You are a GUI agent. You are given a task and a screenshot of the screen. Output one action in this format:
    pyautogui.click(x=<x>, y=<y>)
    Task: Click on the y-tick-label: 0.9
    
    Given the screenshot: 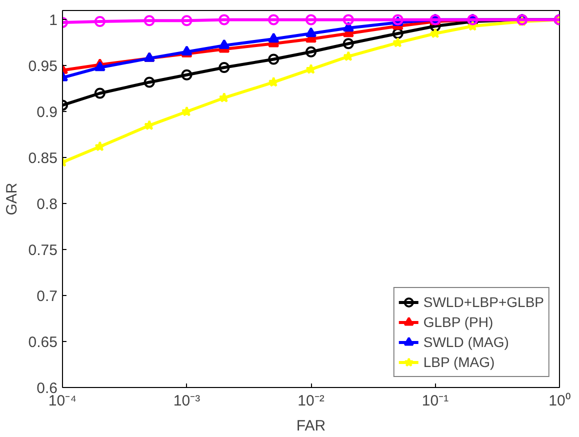 What is the action you would take?
    pyautogui.click(x=47, y=113)
    